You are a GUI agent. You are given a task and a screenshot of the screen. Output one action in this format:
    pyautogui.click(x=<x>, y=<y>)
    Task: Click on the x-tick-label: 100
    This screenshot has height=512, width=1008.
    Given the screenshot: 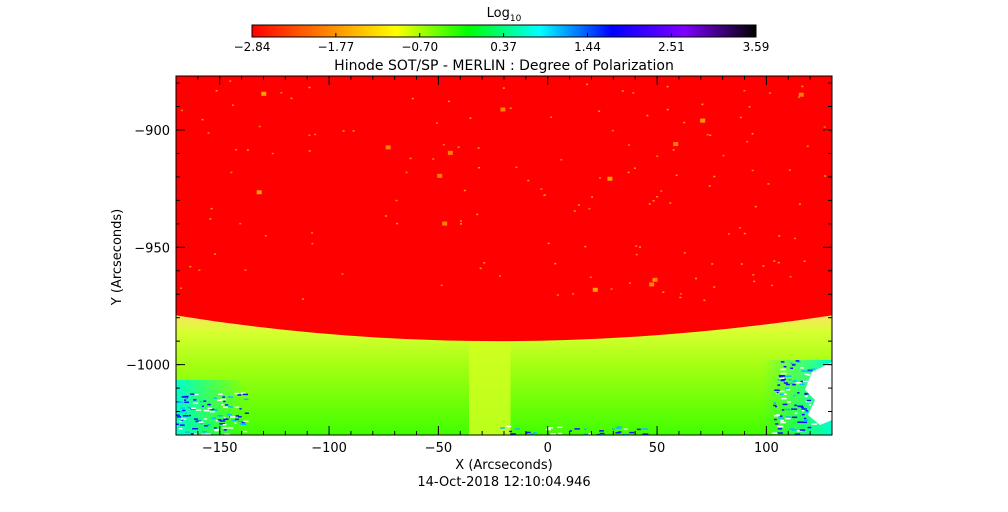 What is the action you would take?
    pyautogui.click(x=766, y=448)
    